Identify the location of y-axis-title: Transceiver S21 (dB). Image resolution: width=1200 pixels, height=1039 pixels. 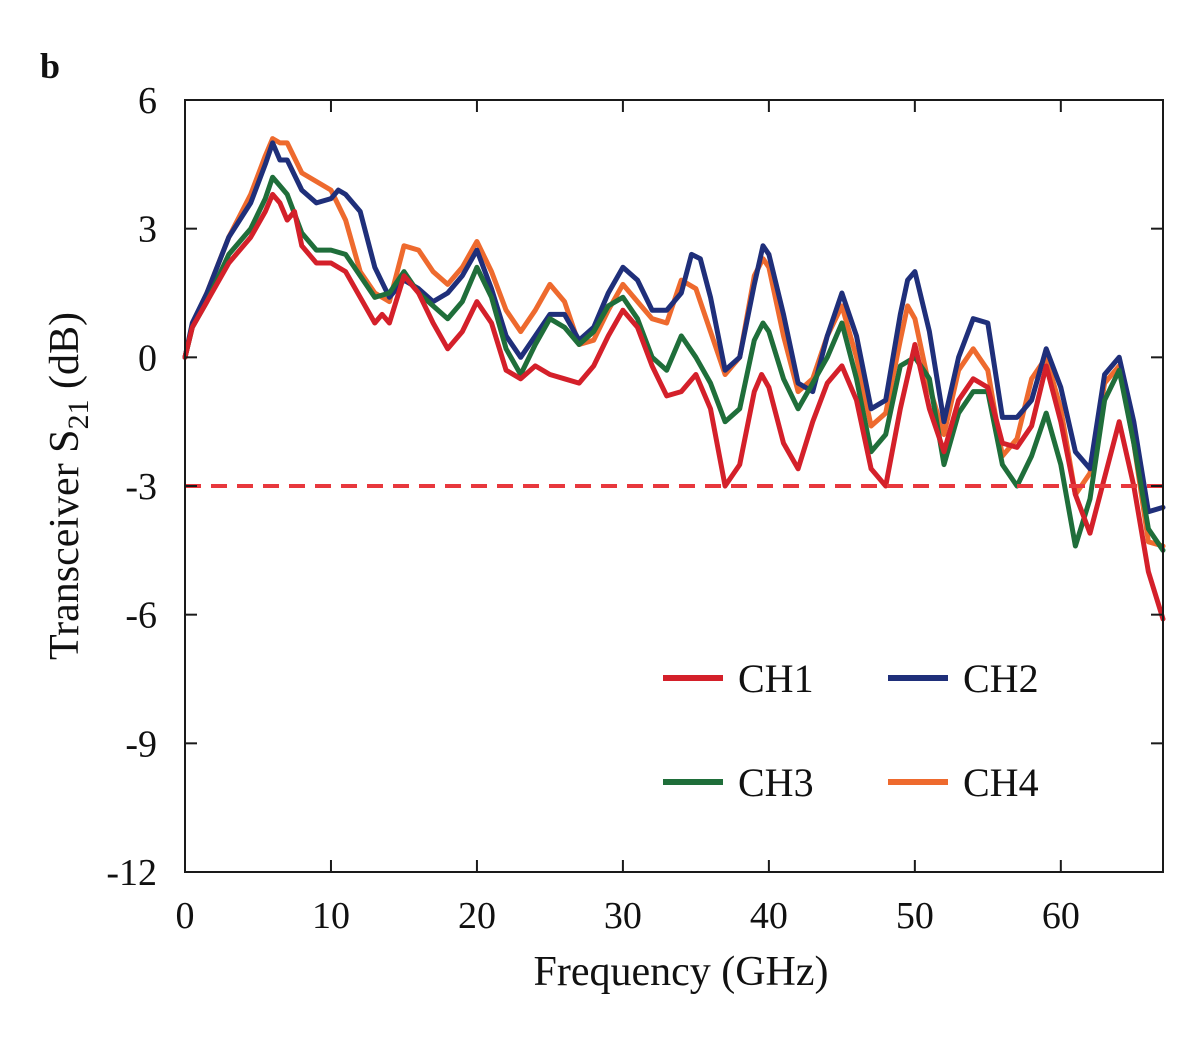
(68, 486).